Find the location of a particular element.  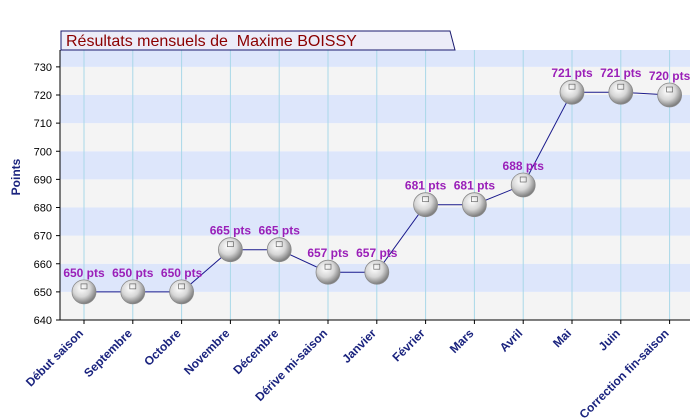

x-tick-label: Correction fin-saison is located at coordinates (623, 373).